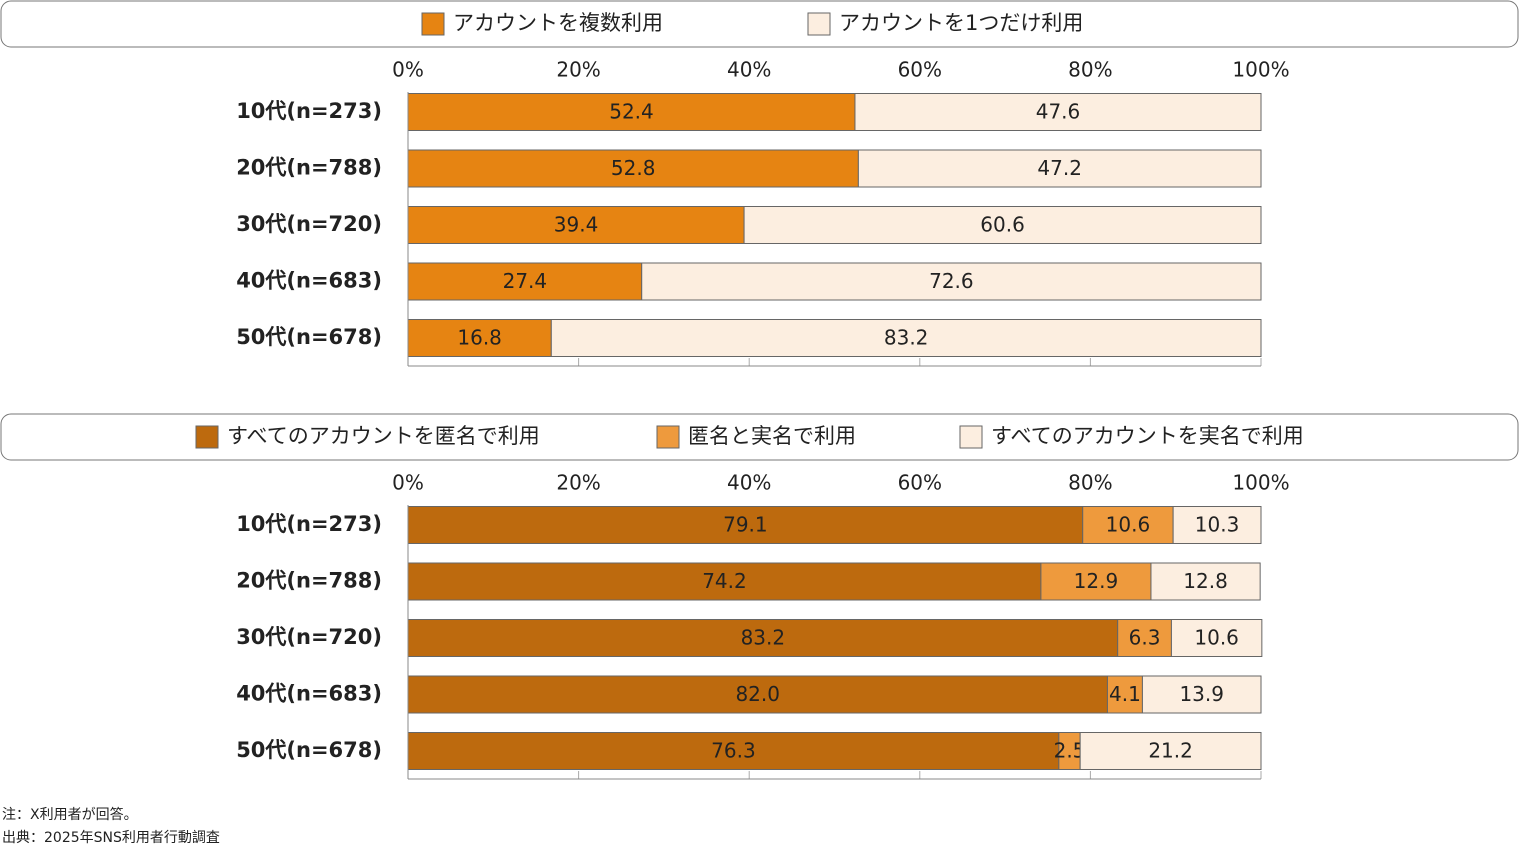  I want to click on data-label: 72.6, so click(951, 281).